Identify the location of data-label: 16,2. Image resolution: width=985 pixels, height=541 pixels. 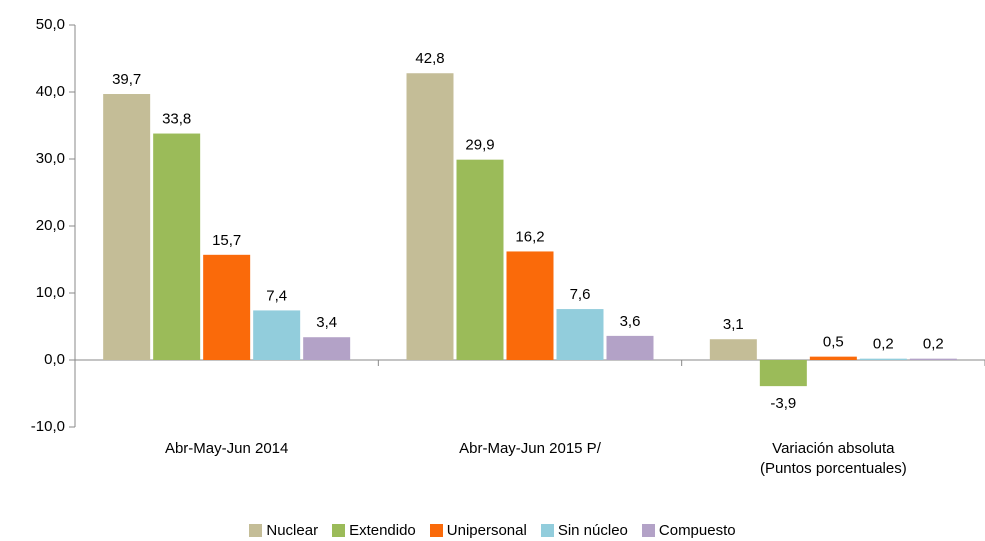
(529, 236).